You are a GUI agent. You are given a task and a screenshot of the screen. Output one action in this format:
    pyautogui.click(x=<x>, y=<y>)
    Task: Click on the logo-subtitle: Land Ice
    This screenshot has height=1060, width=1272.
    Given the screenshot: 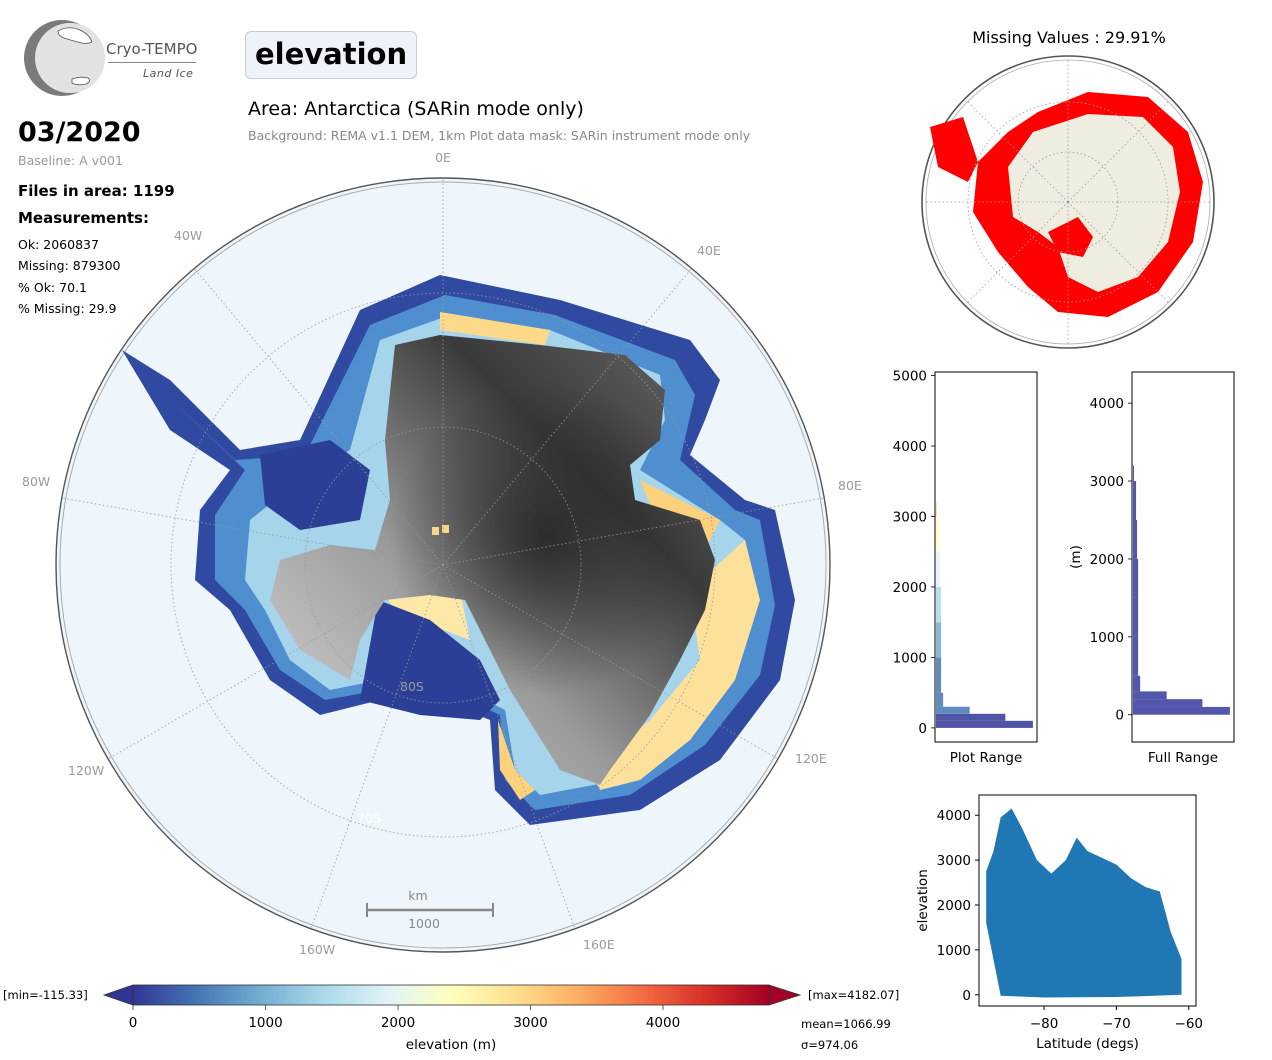 What is the action you would take?
    pyautogui.click(x=168, y=73)
    